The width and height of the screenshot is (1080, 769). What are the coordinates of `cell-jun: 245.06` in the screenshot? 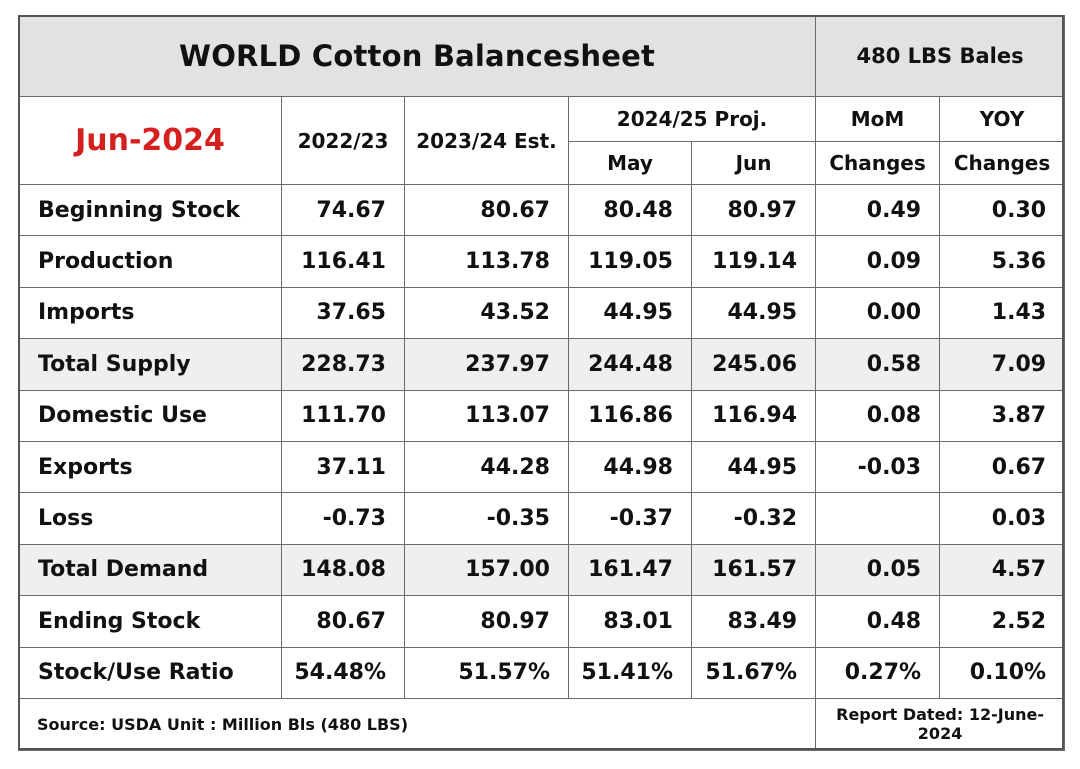 It's located at (753, 364).